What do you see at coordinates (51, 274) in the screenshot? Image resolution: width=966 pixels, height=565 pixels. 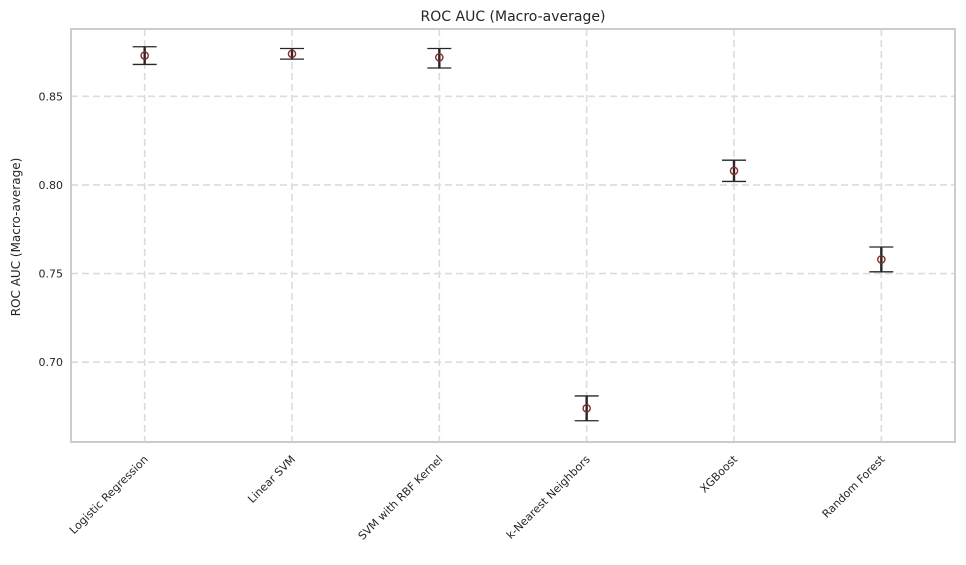 I see `y-tick-label: 0.75` at bounding box center [51, 274].